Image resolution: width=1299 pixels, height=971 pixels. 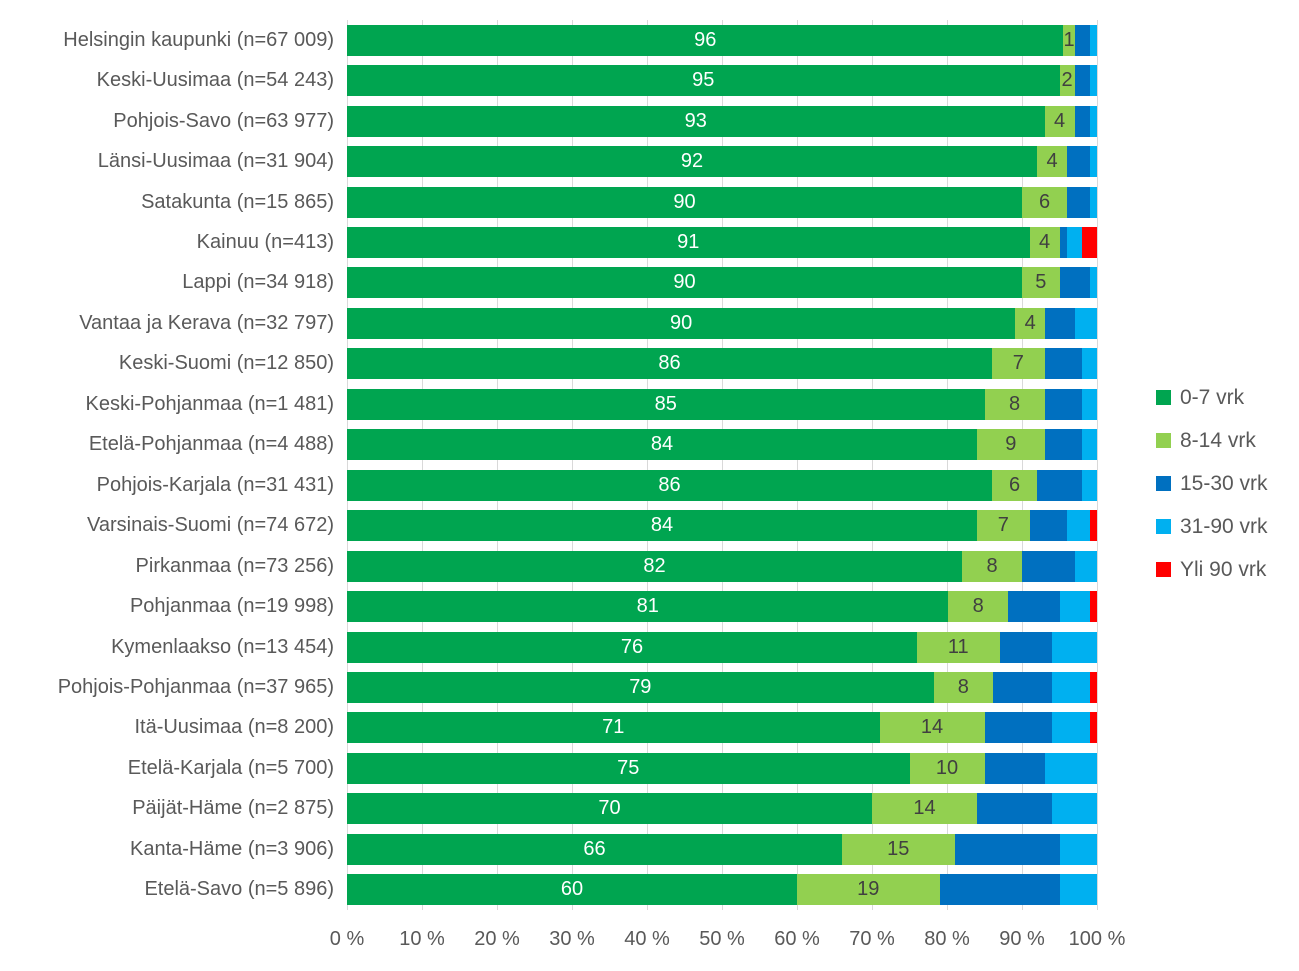 I want to click on x-axis-tick-label: 50 %, so click(x=722, y=939).